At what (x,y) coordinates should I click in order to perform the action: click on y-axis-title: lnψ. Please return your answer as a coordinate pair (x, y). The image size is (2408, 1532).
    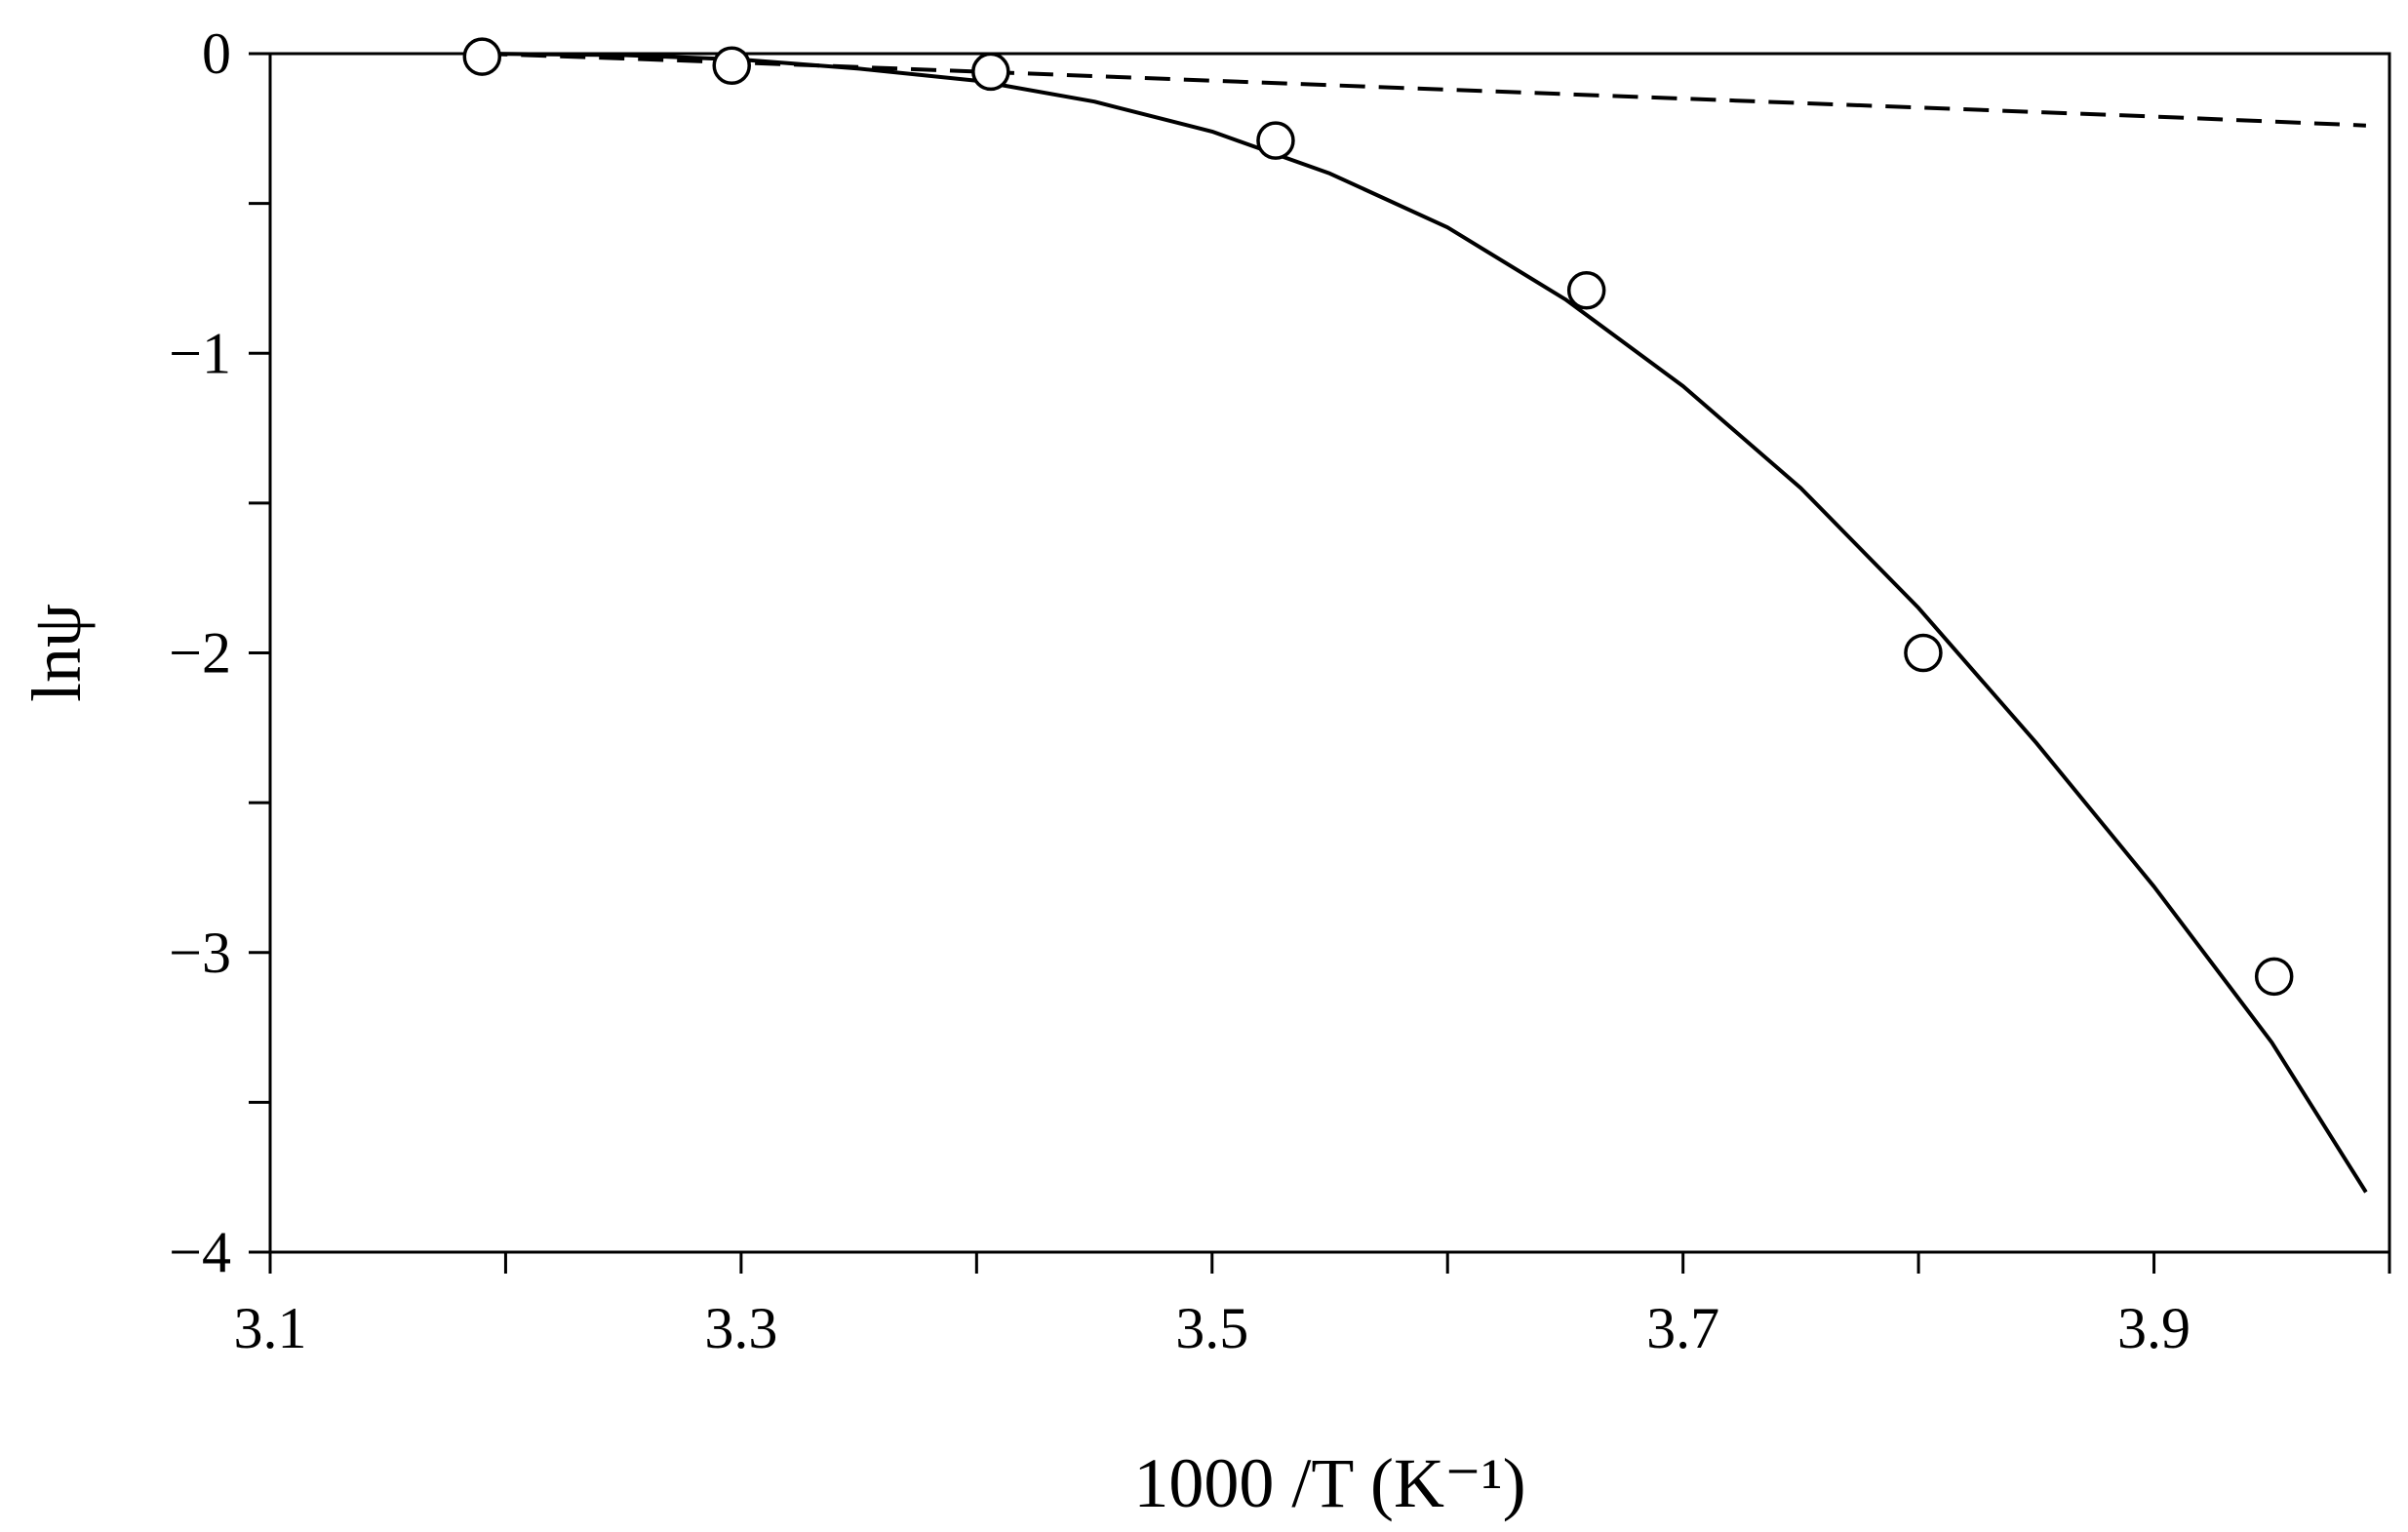
    Looking at the image, I should click on (57, 653).